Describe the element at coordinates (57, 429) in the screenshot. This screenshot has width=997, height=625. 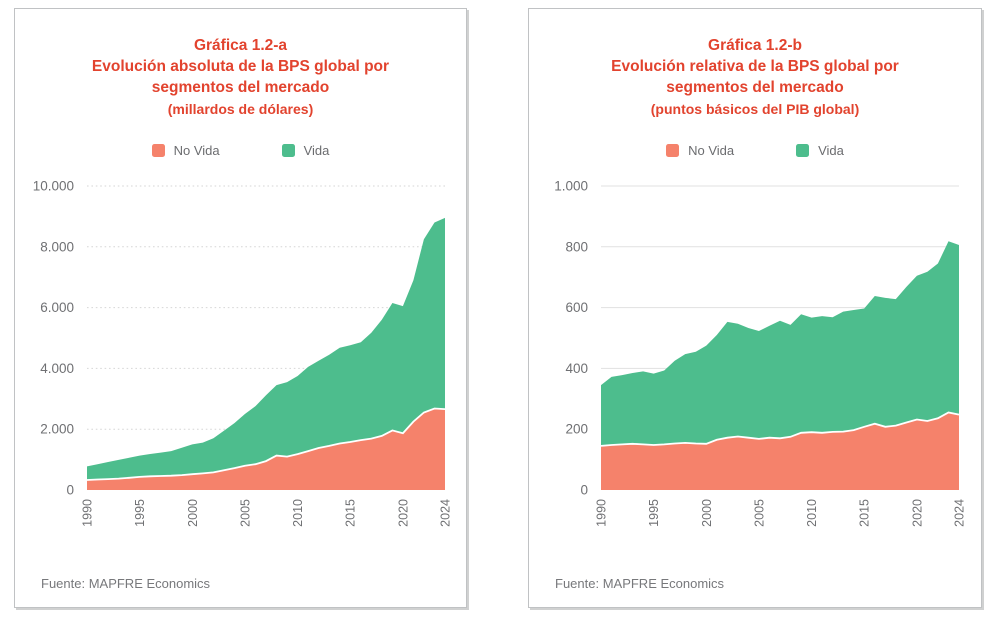
I see `y-tick-label: 2.000` at that location.